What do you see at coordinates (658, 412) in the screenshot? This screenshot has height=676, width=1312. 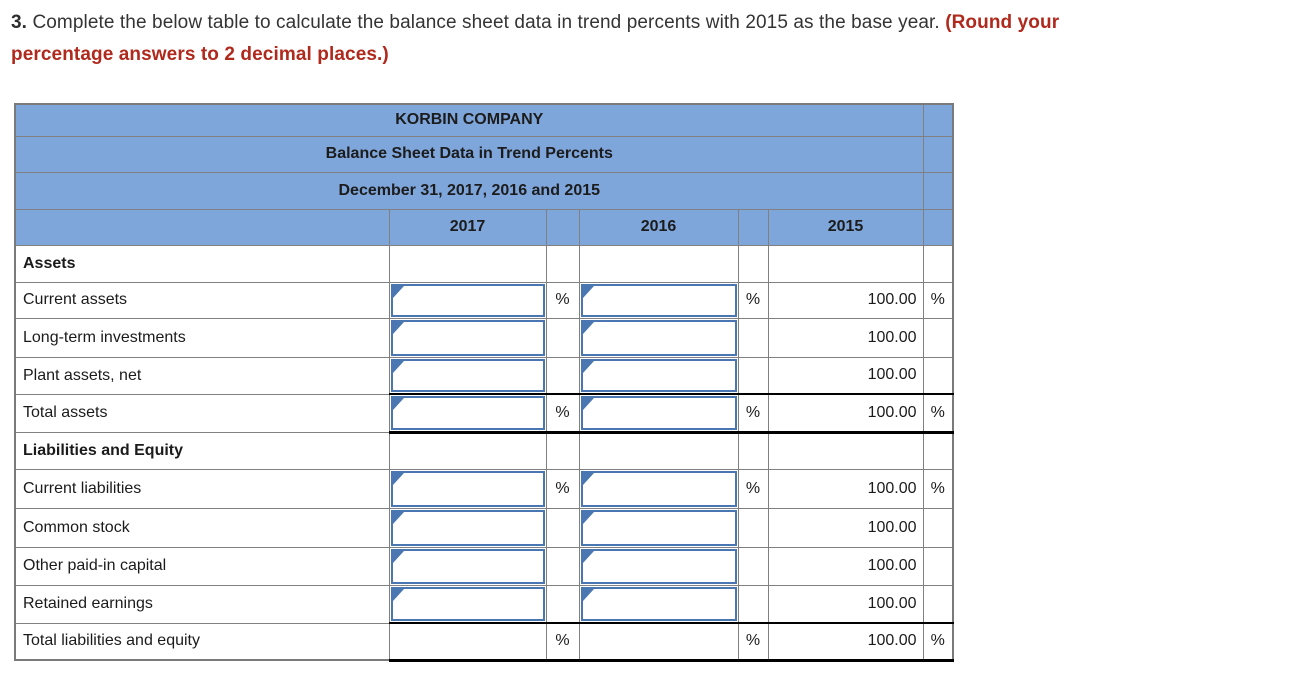 I see `input-total-assets-2016` at bounding box center [658, 412].